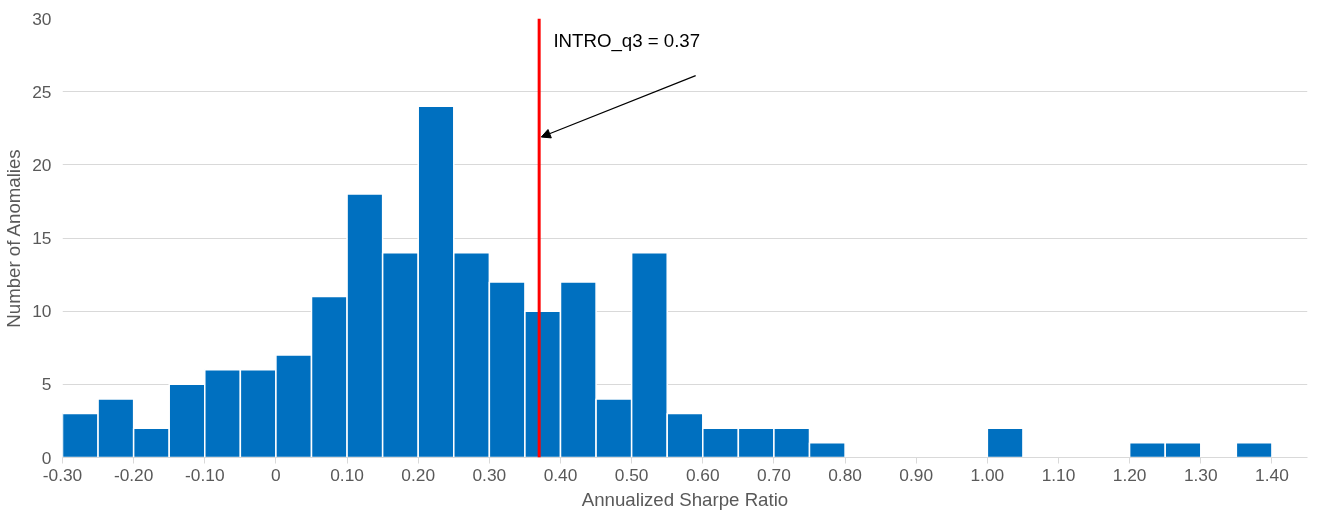 This screenshot has width=1327, height=512. I want to click on x-tick-label: 0, so click(276, 474).